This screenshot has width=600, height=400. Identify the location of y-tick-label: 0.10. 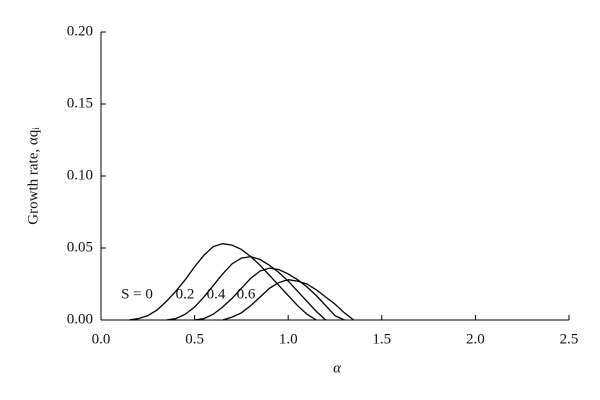
(80, 175).